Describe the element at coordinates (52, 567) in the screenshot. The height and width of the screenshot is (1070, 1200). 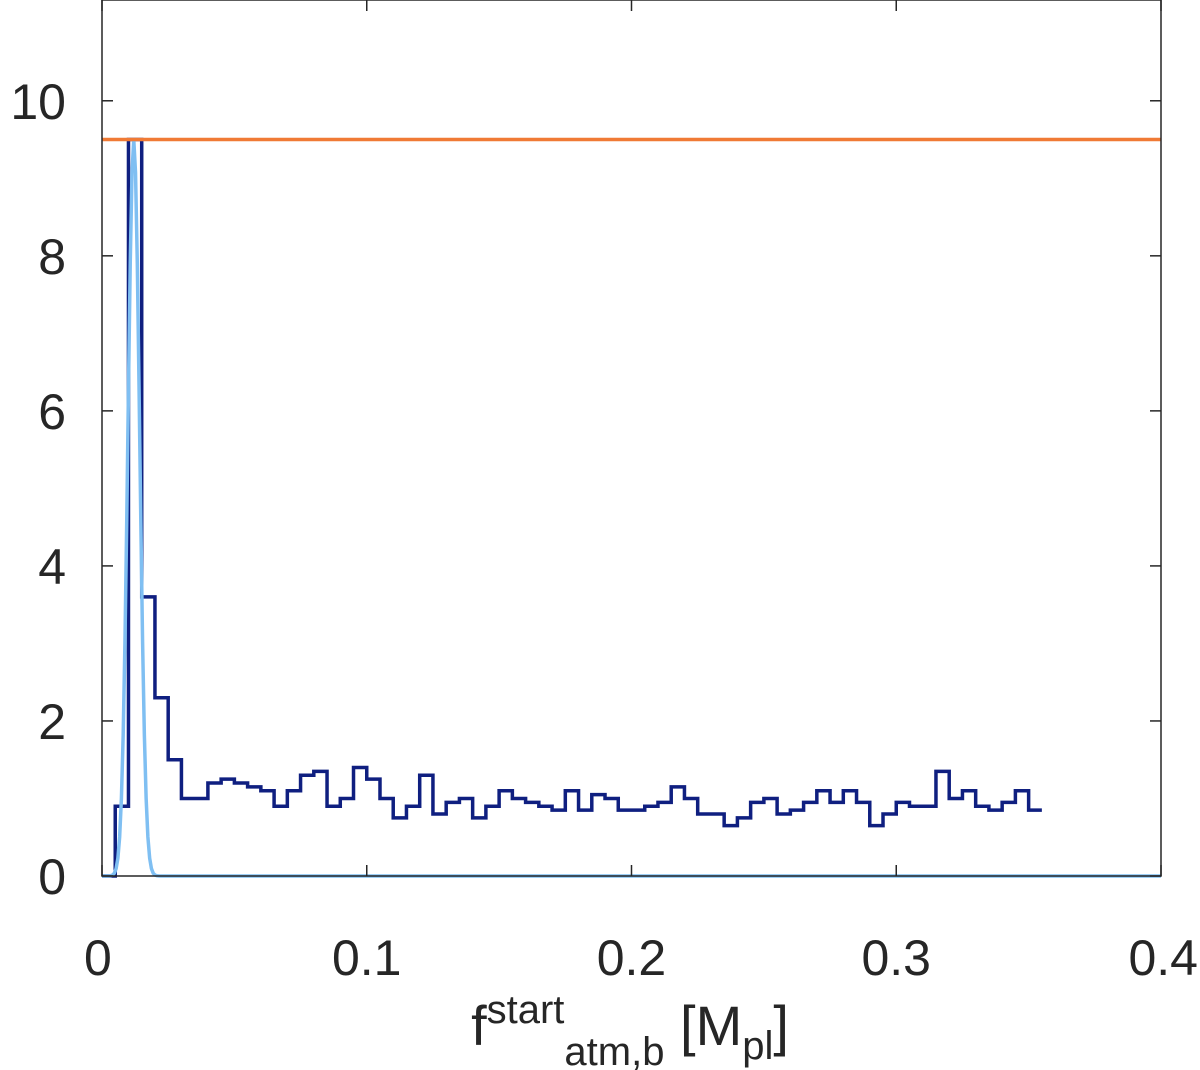
I see `y-tick-label: 4` at that location.